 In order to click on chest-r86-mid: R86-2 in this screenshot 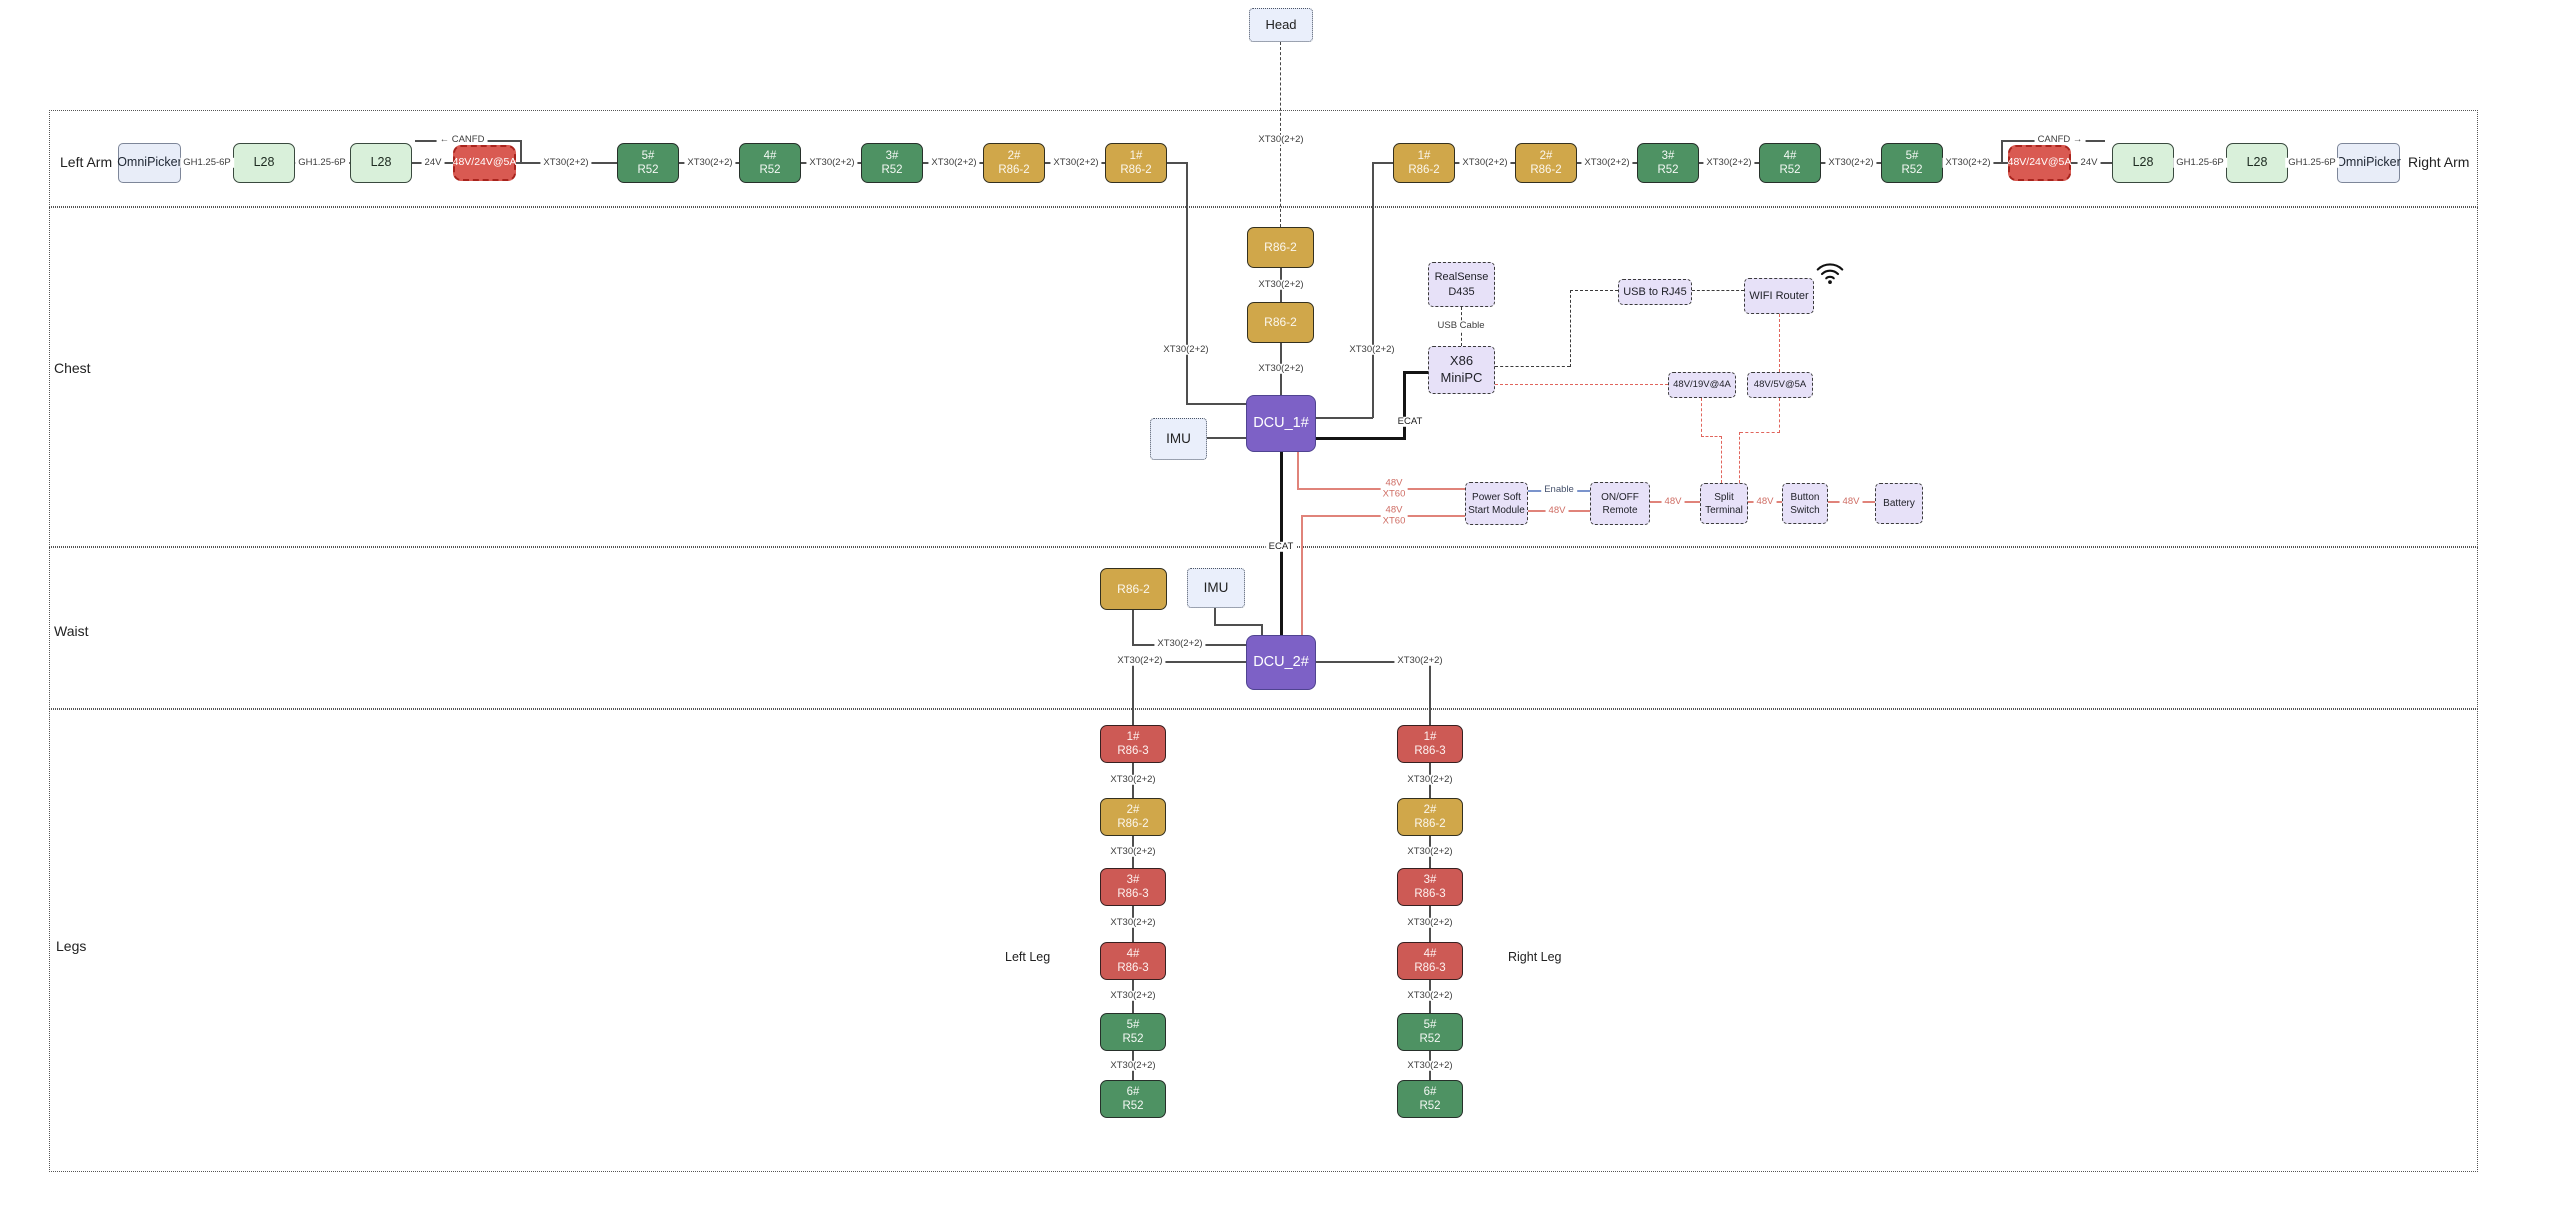, I will do `click(1280, 322)`.